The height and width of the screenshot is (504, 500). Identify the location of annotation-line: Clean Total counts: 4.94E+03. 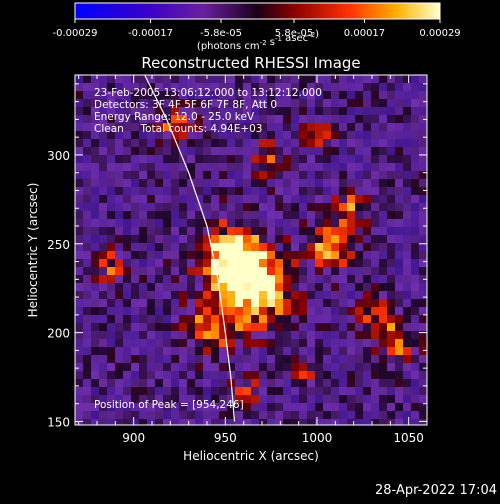
(178, 129).